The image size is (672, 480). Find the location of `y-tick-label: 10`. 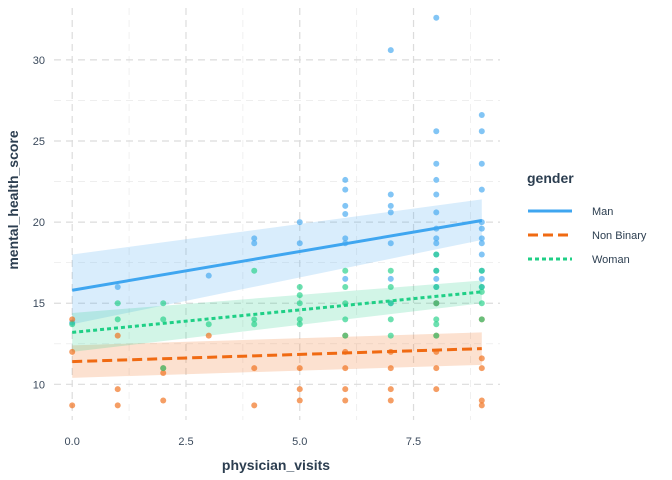

y-tick-label: 10 is located at coordinates (39, 385).